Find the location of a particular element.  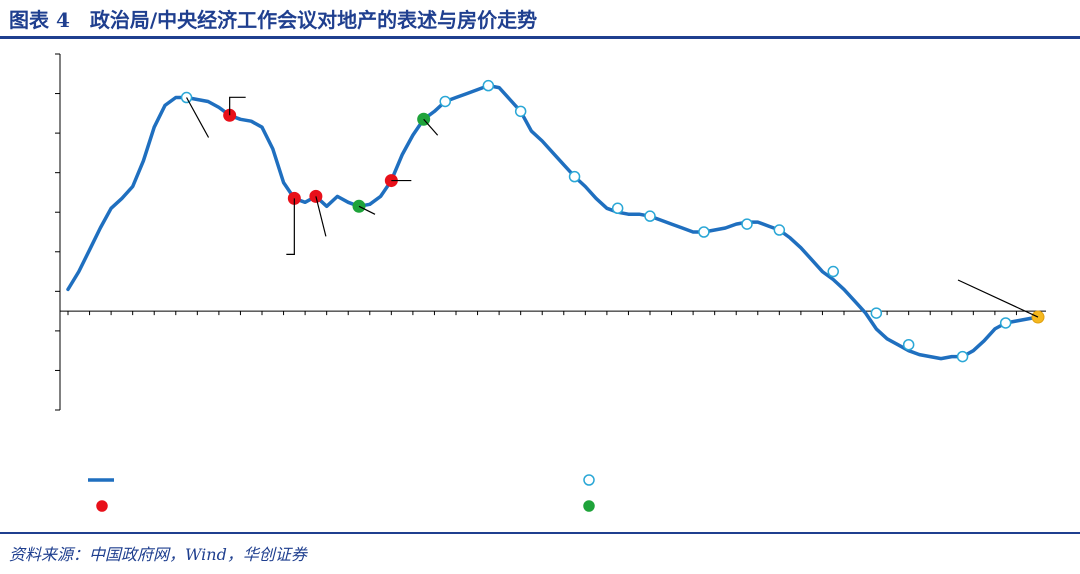

title-bar: 图表 4 政治局/中央经济工作会议对地产的表述与房价走势 is located at coordinates (540, 20).